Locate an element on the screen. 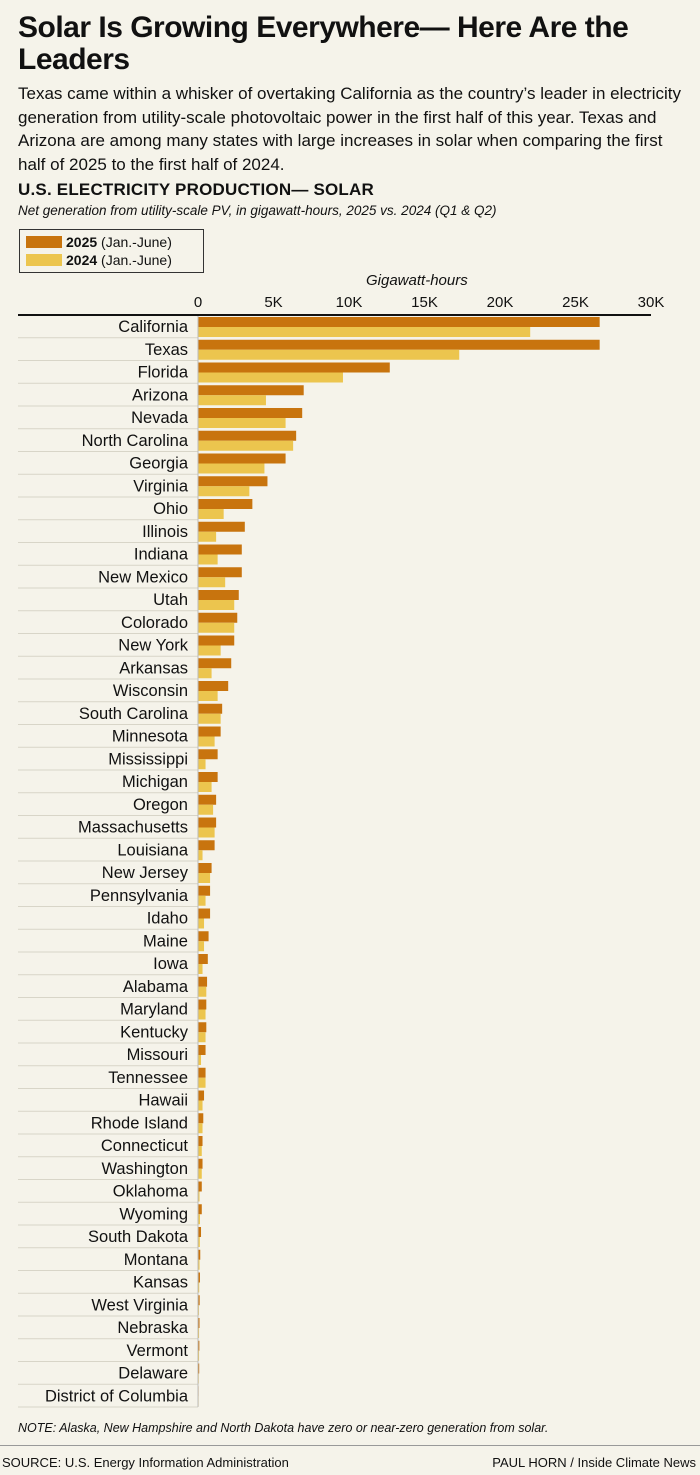 The height and width of the screenshot is (1475, 700). category-label: Missouri is located at coordinates (157, 1055).